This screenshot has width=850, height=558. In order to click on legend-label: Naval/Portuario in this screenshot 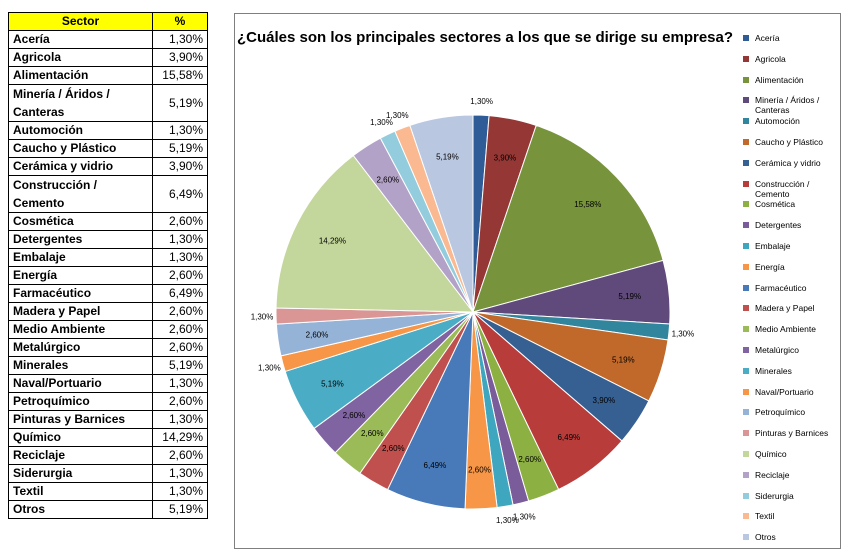, I will do `click(784, 391)`.